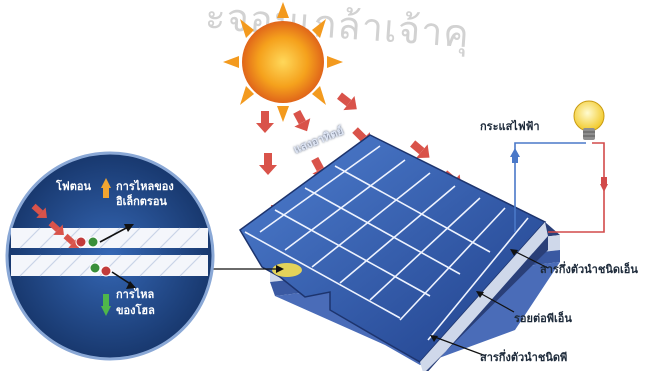  I want to click on current-label: กระแสไฟฟ้า, so click(510, 126).